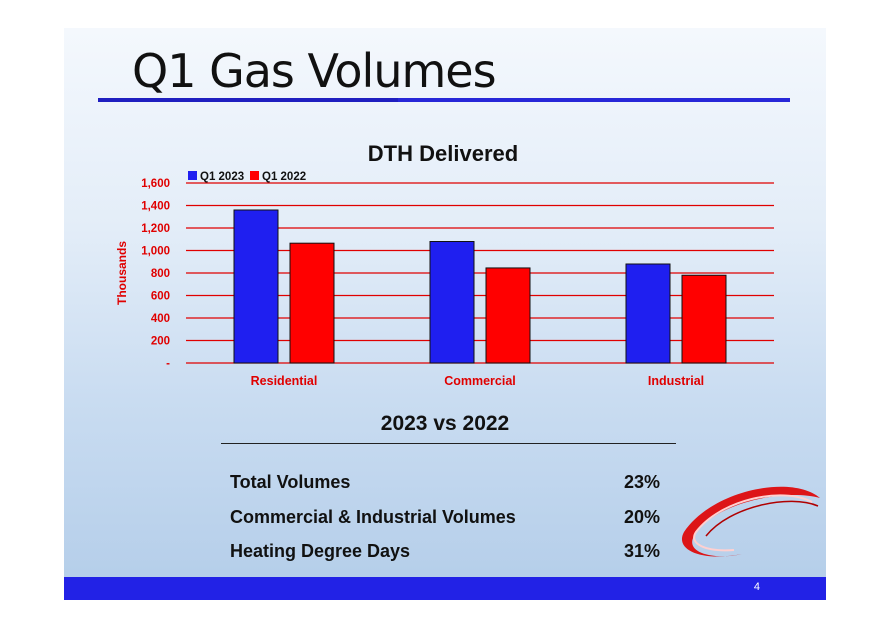 This screenshot has width=890, height=630. What do you see at coordinates (445, 423) in the screenshot?
I see `comparison-heading: 2023 vs 2022` at bounding box center [445, 423].